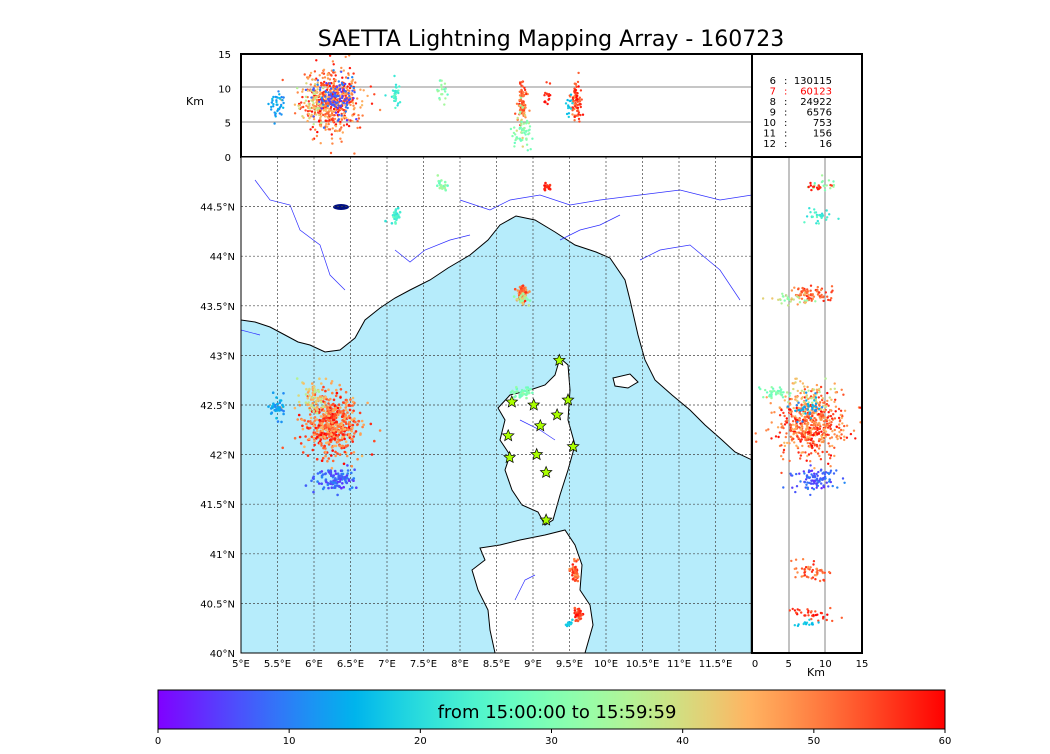 This screenshot has width=1050, height=754. I want to click on altitude-latitude-panel: 0 5 10 15 Km, so click(809, 417).